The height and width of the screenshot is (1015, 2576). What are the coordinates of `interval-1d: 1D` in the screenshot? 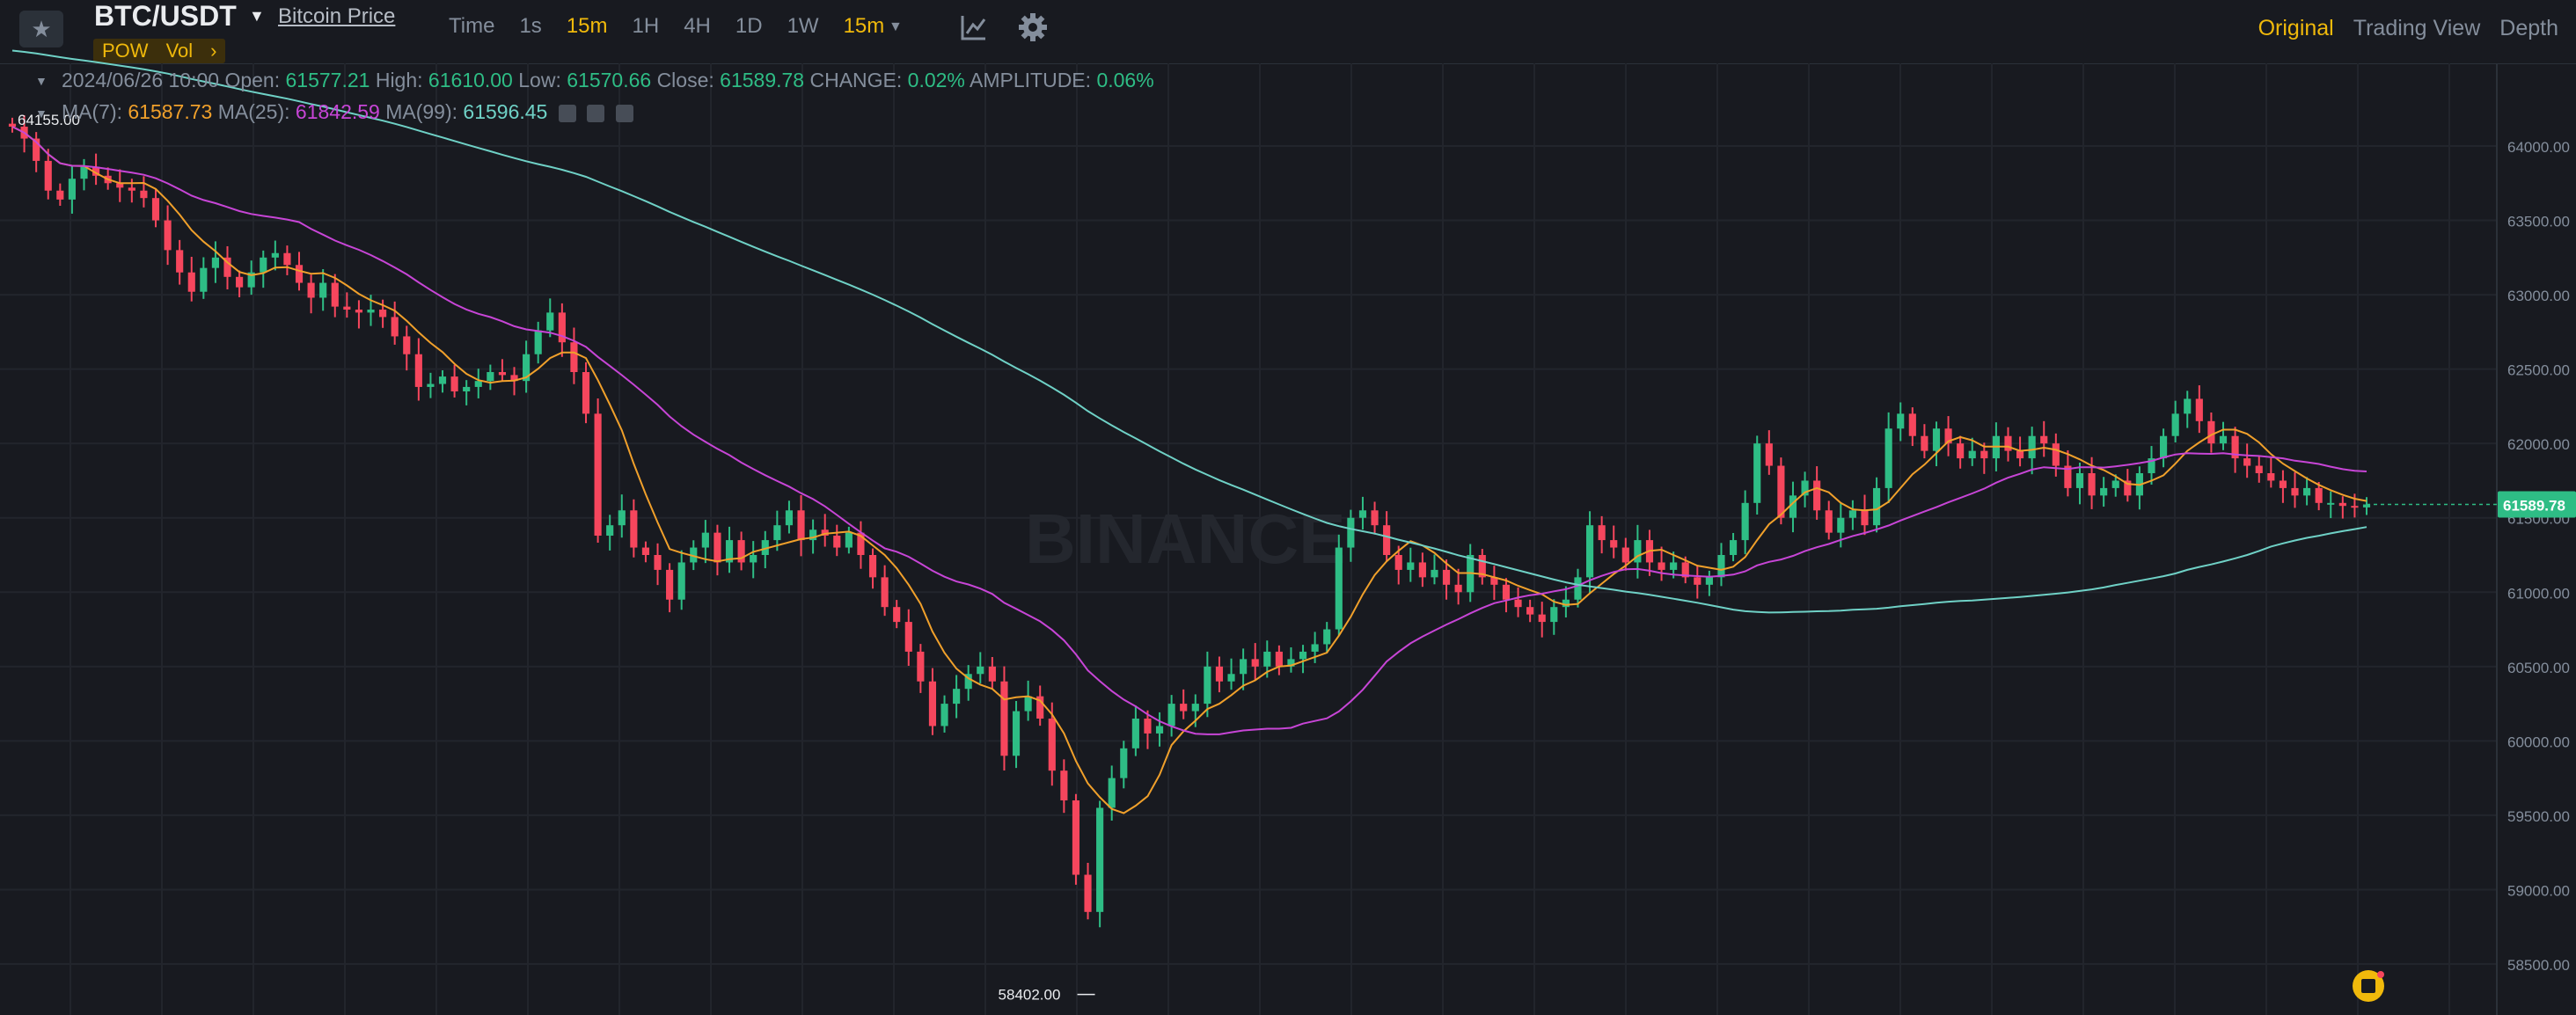 It's located at (749, 26).